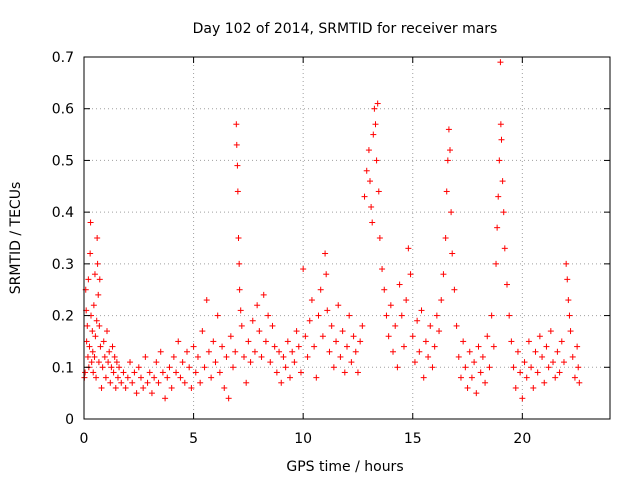  I want to click on y-tick-label: 0.2, so click(63, 317).